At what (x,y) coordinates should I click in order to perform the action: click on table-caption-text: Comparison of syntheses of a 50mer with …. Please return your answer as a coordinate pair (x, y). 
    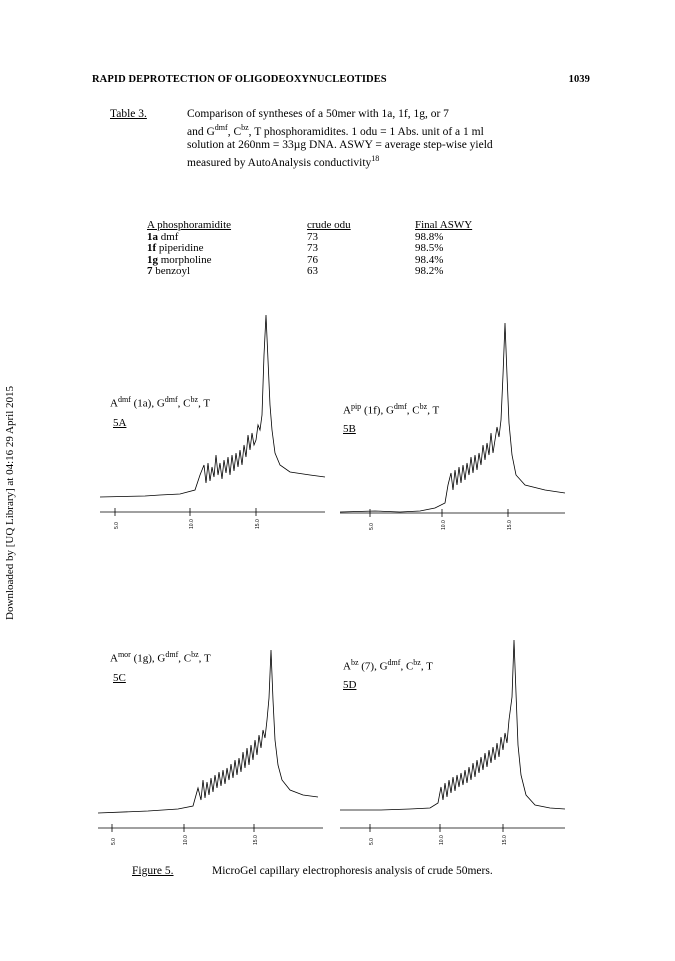
    Looking at the image, I should click on (387, 139).